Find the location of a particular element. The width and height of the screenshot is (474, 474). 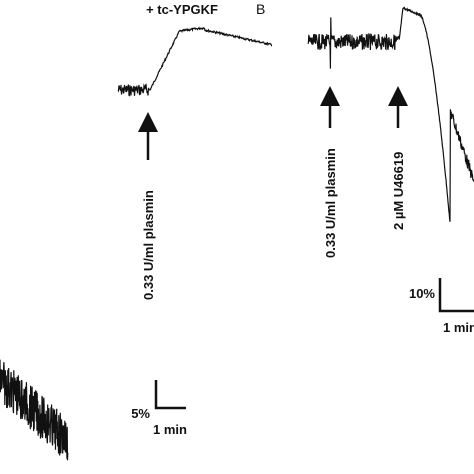

scale-y-label: 10% is located at coordinates (422, 293).